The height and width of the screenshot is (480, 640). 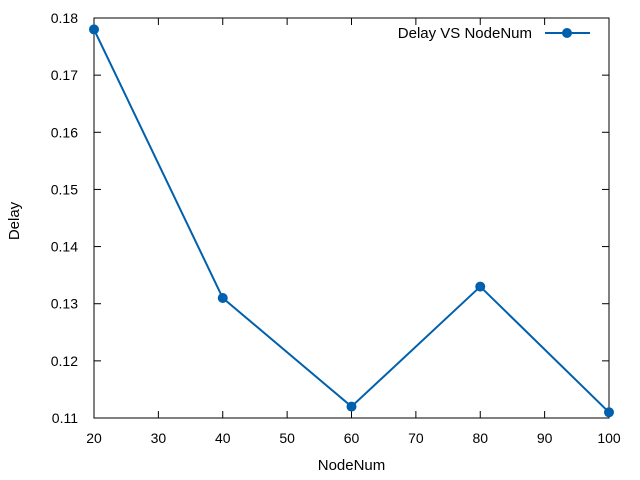 What do you see at coordinates (480, 438) in the screenshot?
I see `x-tick-label: 80` at bounding box center [480, 438].